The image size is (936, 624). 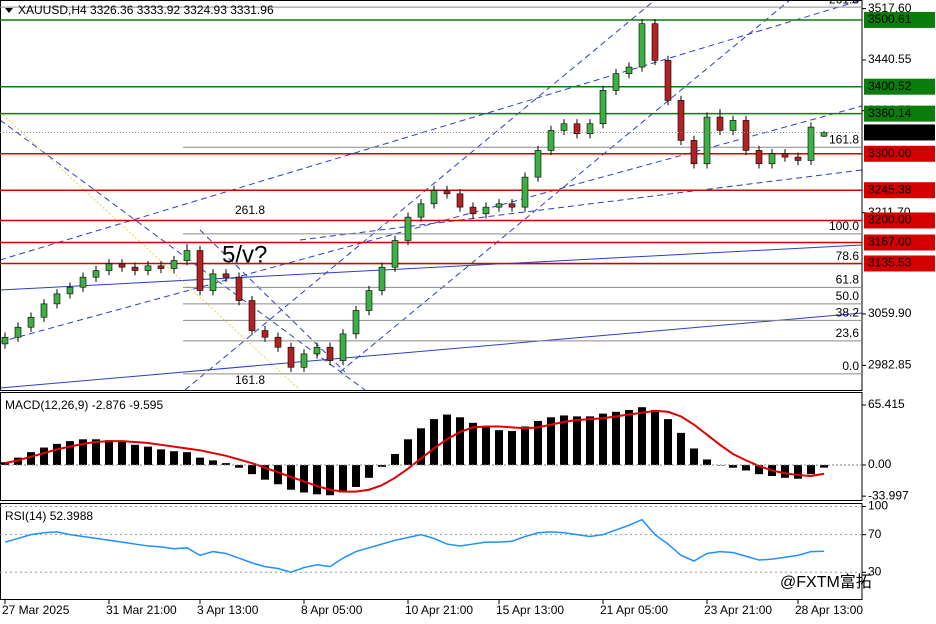 What do you see at coordinates (890, 263) in the screenshot?
I see `level-label: 3135.53` at bounding box center [890, 263].